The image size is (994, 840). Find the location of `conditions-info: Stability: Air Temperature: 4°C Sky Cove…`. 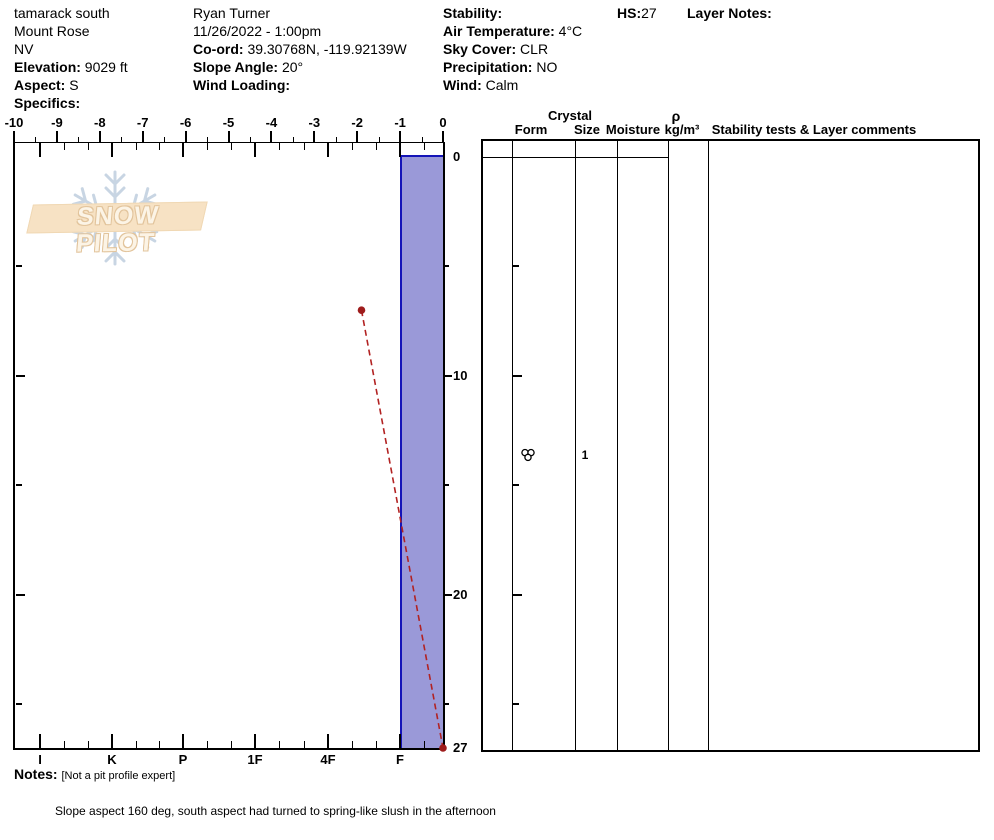

conditions-info: Stability: Air Temperature: 4°C Sky Cove… is located at coordinates (512, 49).